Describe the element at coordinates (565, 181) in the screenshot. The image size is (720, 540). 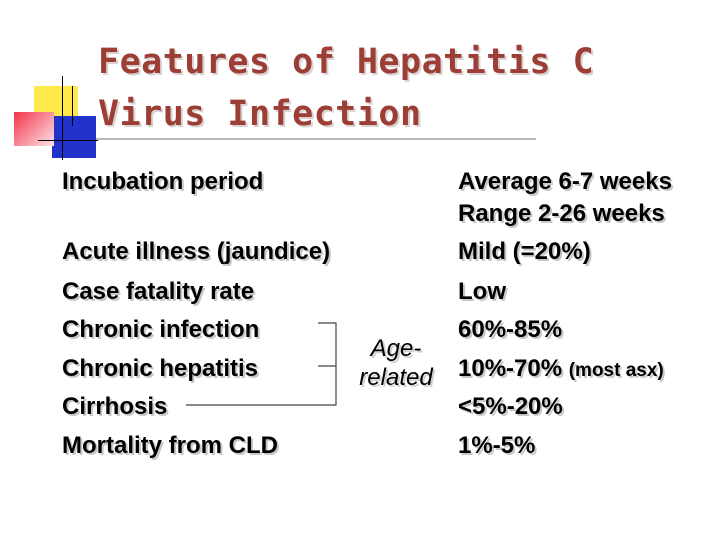
I see `row-value: Average 6-7 weeks` at that location.